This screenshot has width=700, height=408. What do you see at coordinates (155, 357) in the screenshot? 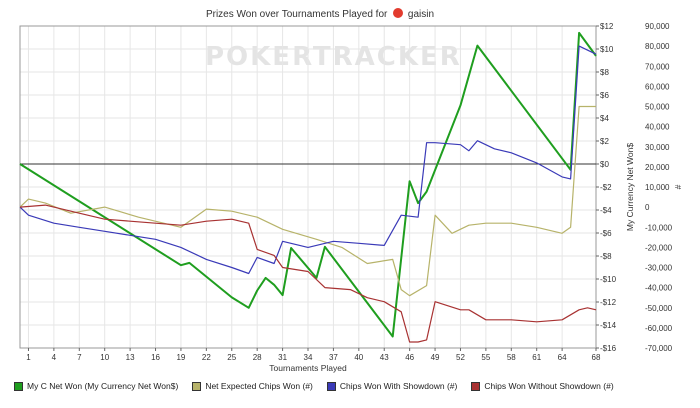
I see `x-tick-label: 16` at bounding box center [155, 357].